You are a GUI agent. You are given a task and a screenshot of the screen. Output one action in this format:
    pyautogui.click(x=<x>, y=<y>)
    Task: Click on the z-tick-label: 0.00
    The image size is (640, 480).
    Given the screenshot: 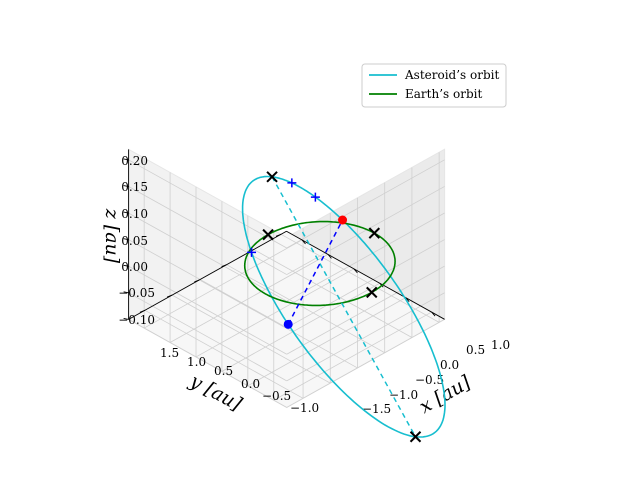 What is the action you would take?
    pyautogui.click(x=134, y=267)
    